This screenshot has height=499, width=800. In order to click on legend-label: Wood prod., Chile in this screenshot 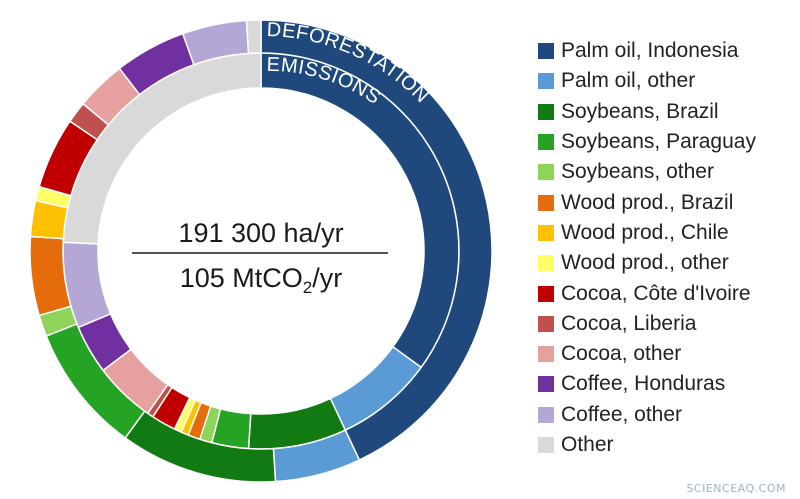, I will do `click(645, 232)`.